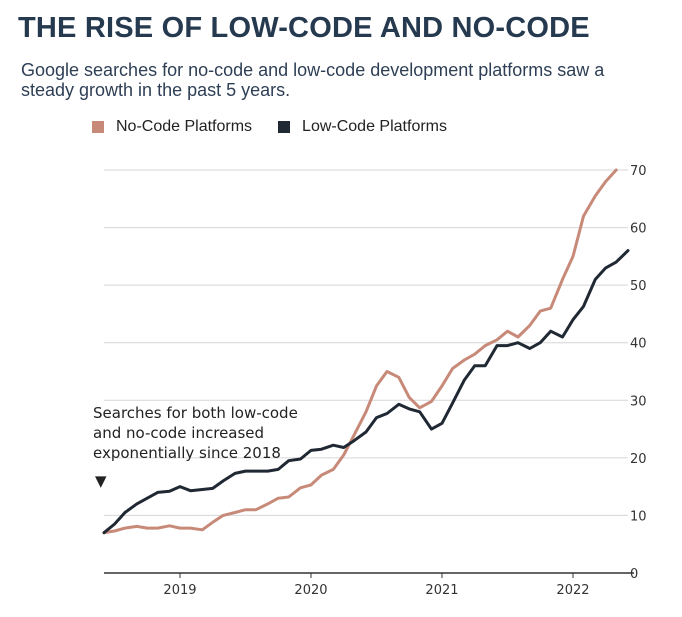 The width and height of the screenshot is (682, 617). I want to click on y-tick-label-70: 70, so click(638, 171).